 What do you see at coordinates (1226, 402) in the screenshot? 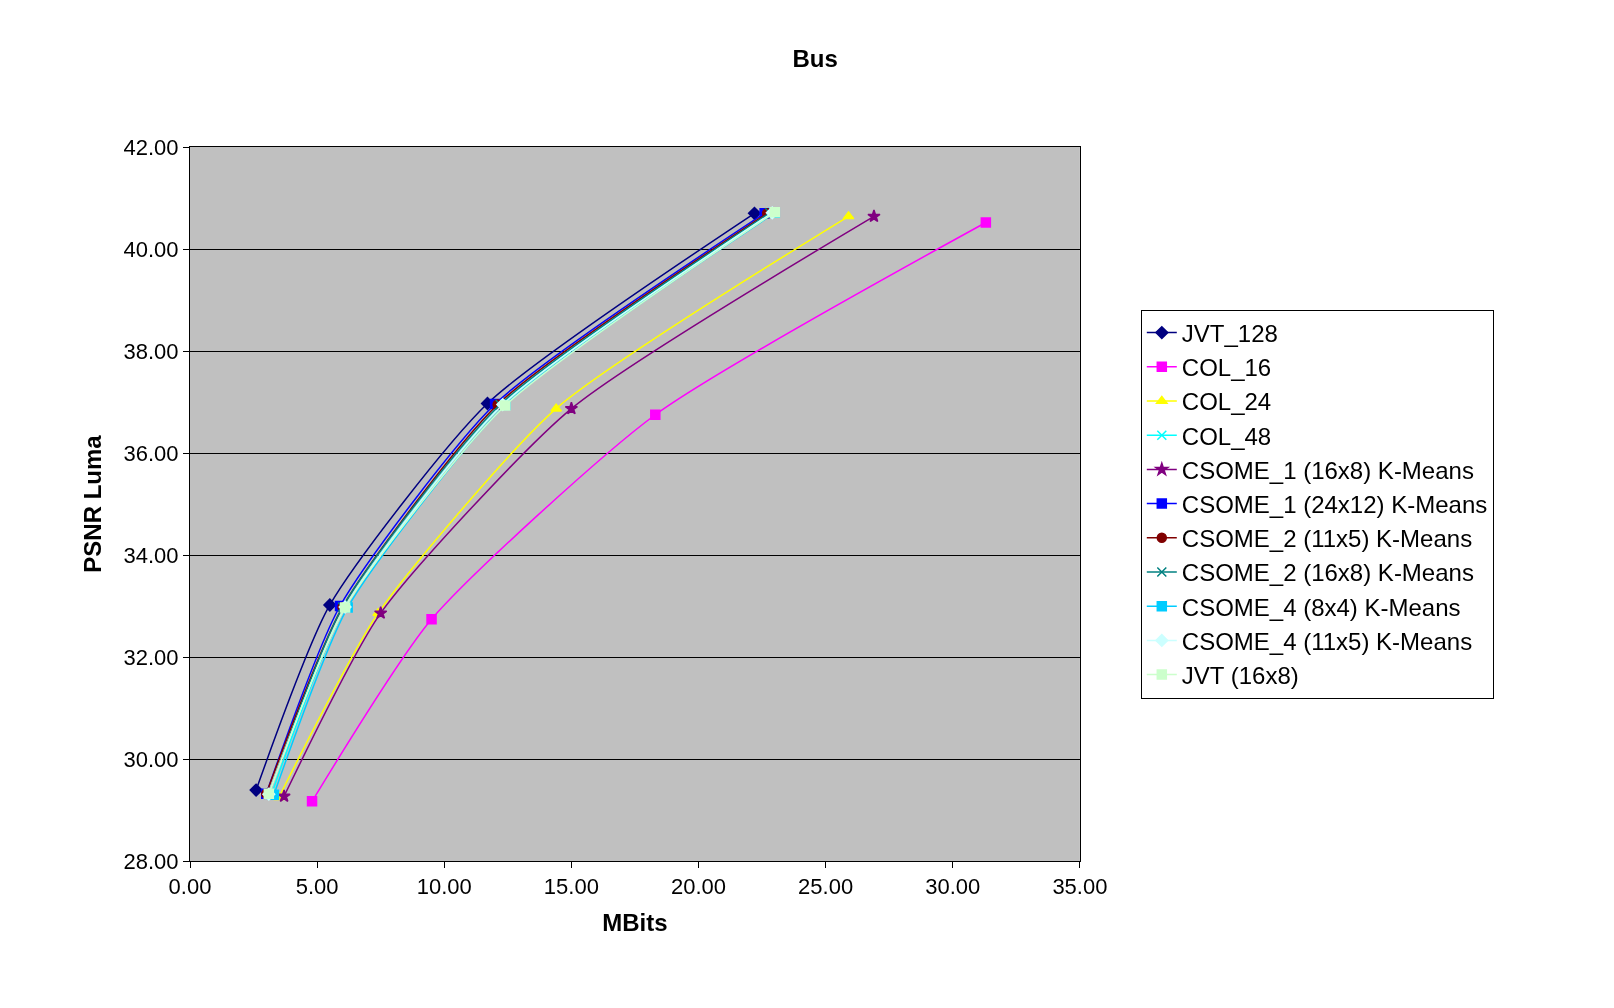
I see `legend-label: COL_24` at bounding box center [1226, 402].